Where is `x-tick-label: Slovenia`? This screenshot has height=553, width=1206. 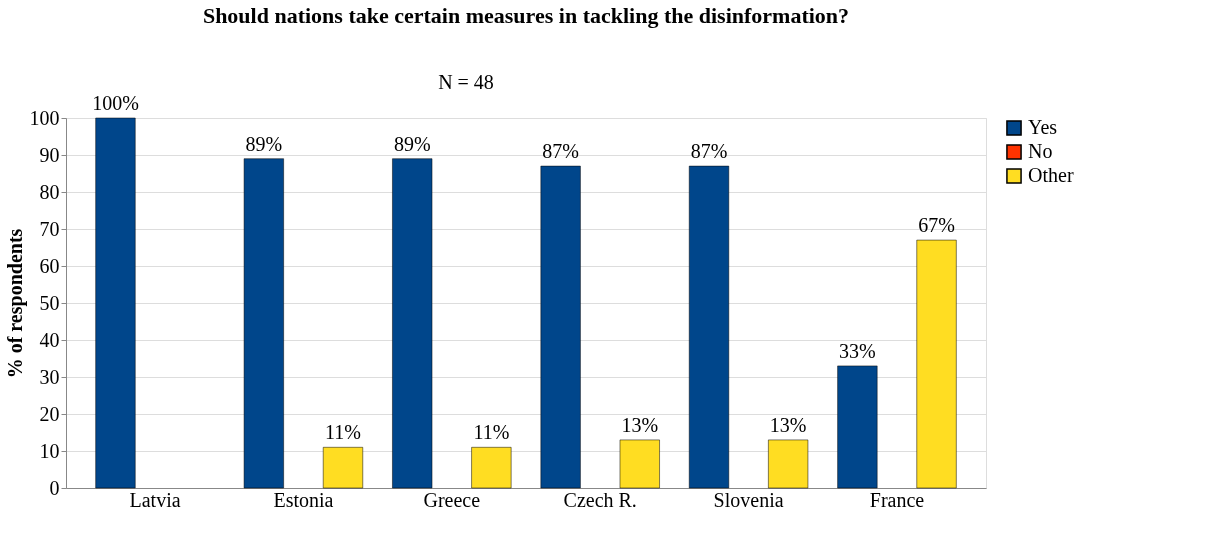
x-tick-label: Slovenia is located at coordinates (748, 499).